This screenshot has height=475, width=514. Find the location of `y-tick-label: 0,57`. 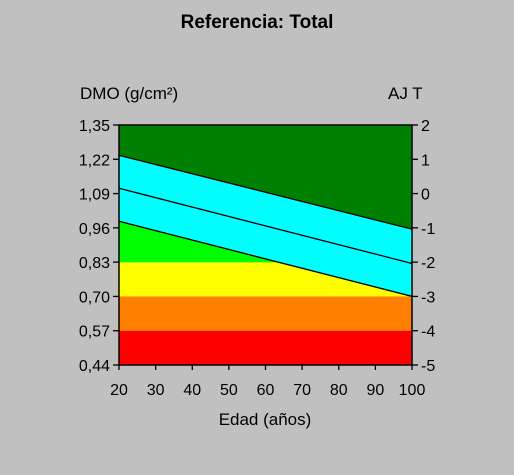

y-tick-label: 0,57 is located at coordinates (94, 332).